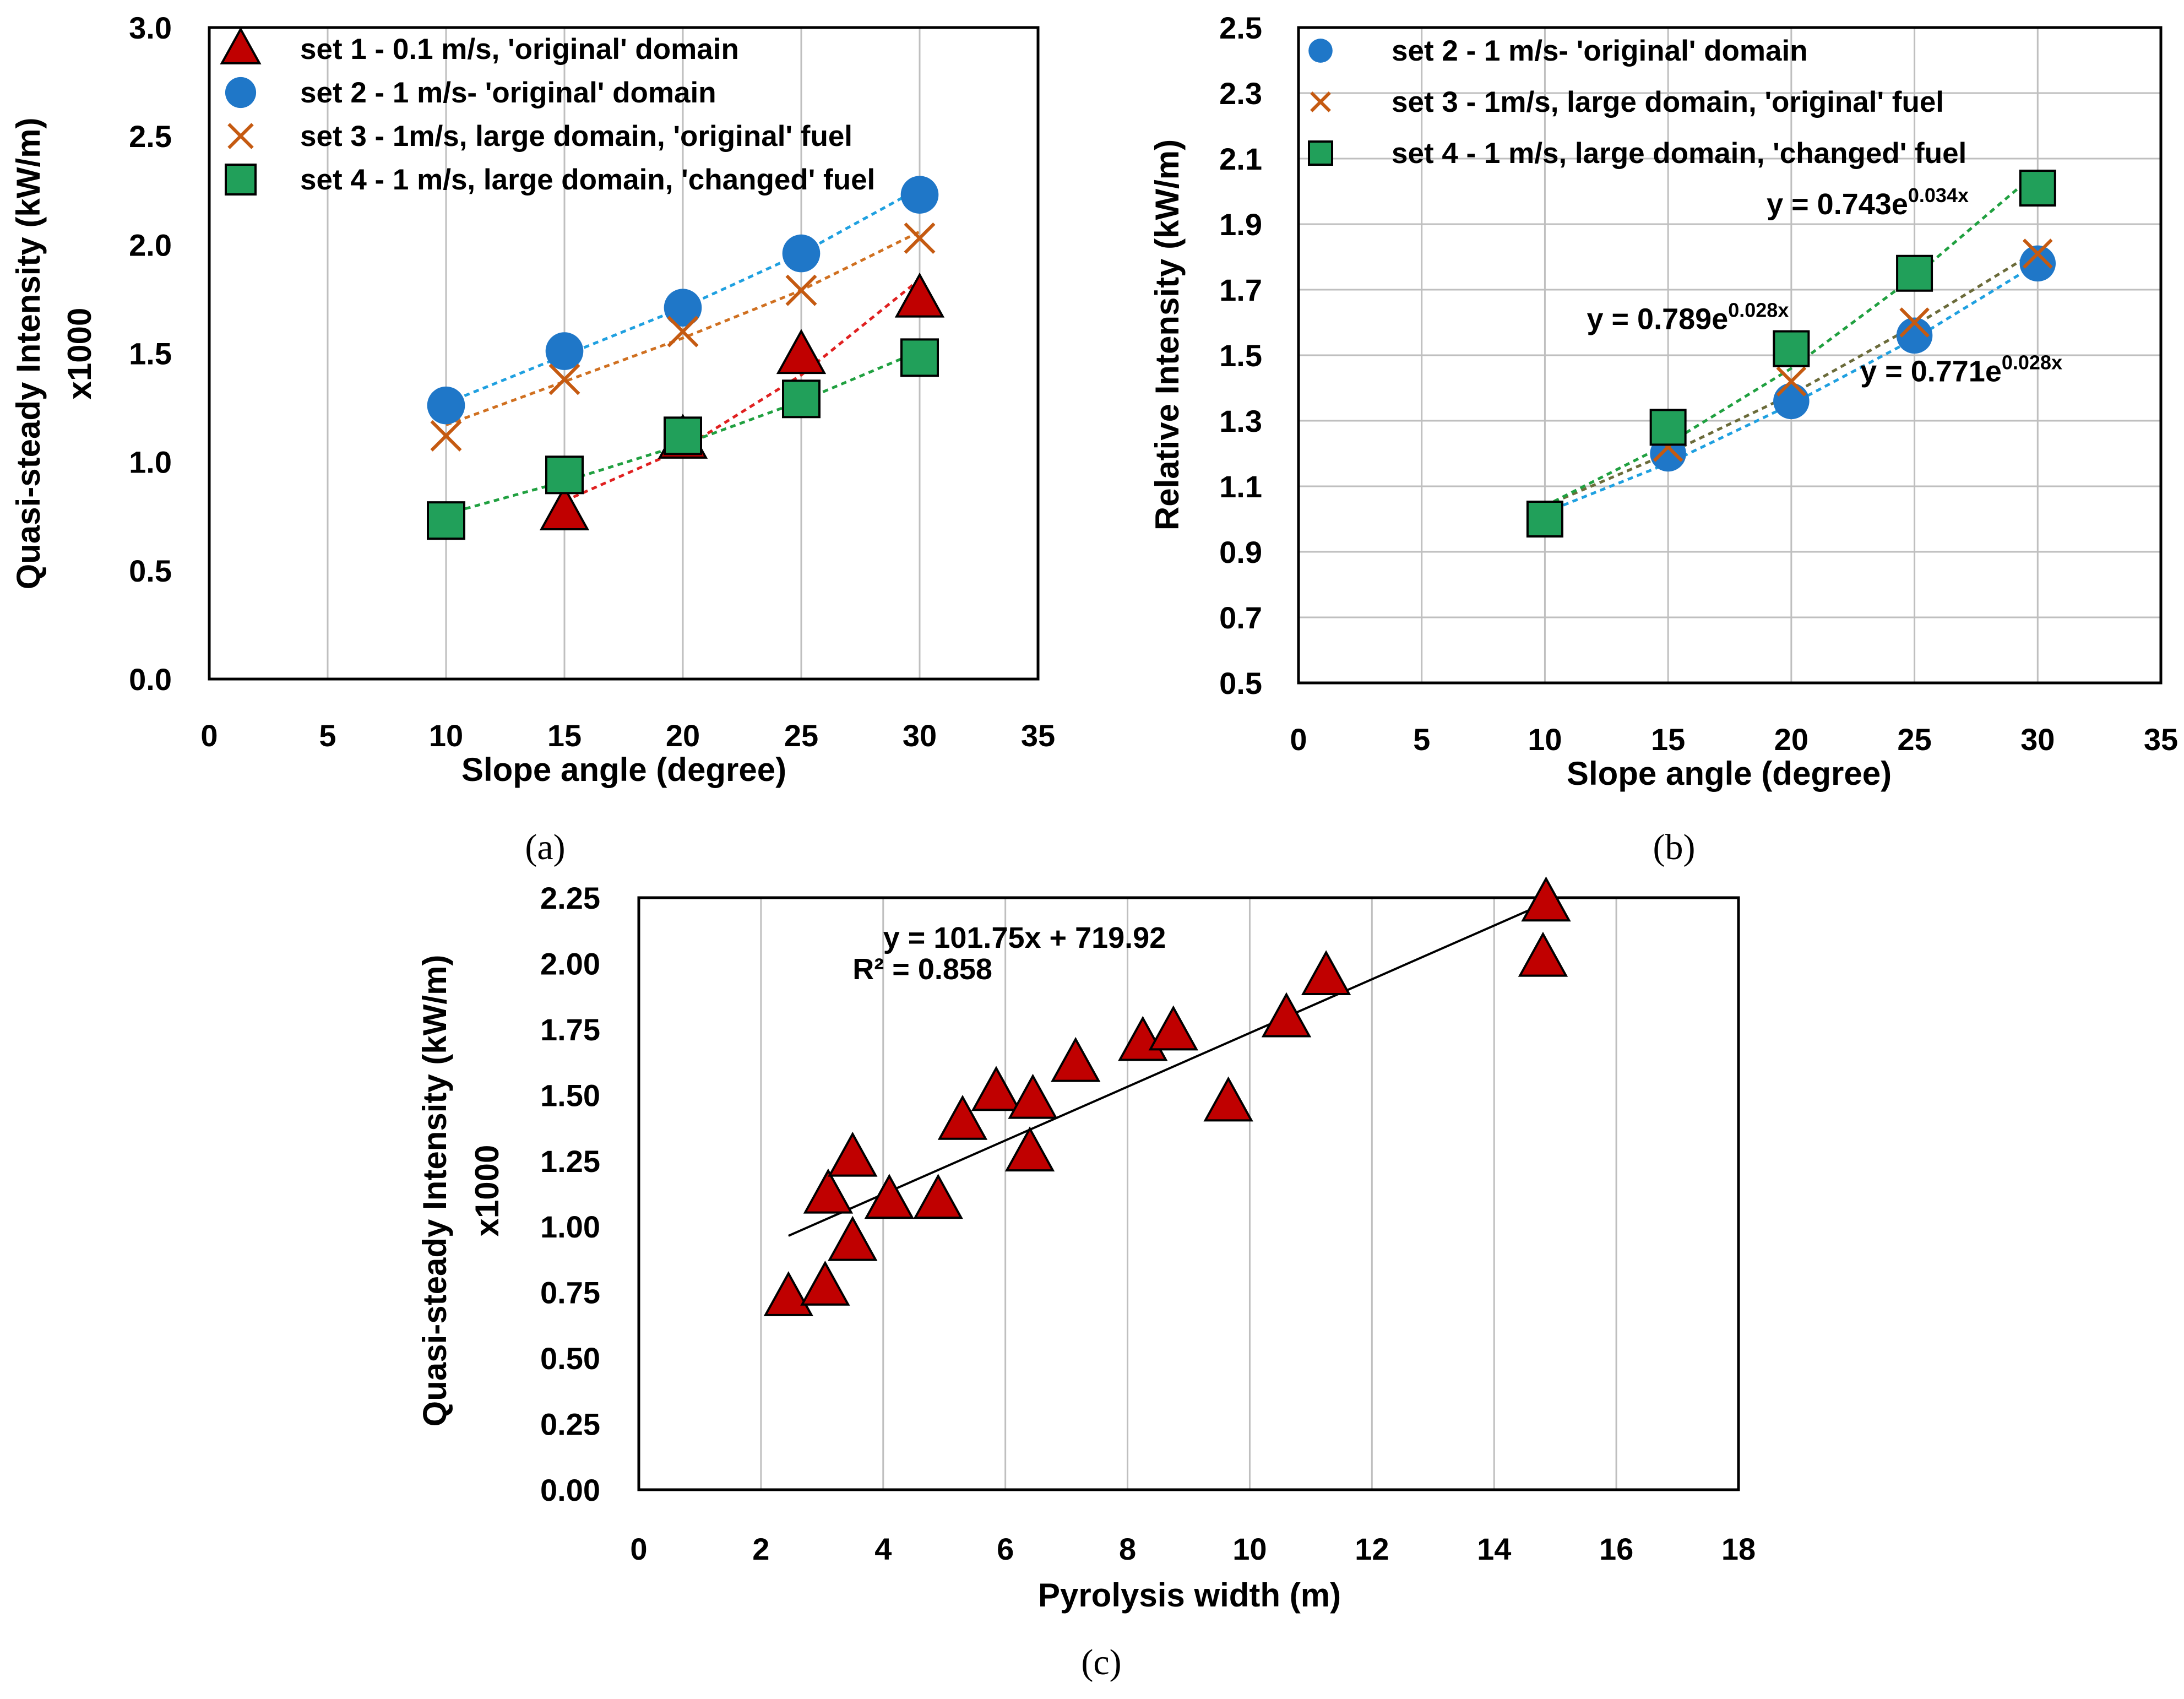  What do you see at coordinates (1739, 1549) in the screenshot?
I see `x-tick-label: 18` at bounding box center [1739, 1549].